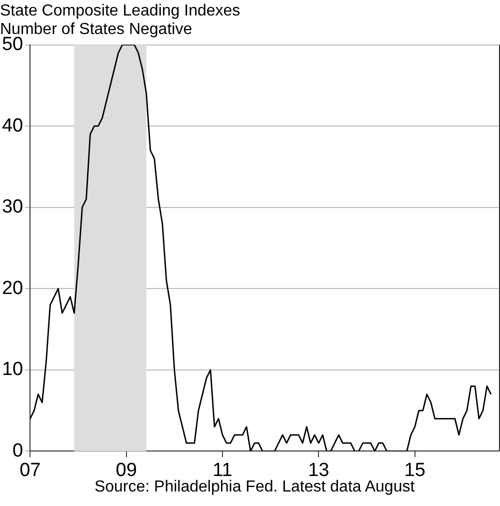  Describe the element at coordinates (13, 45) in the screenshot. I see `y-tick-label: 50` at that location.